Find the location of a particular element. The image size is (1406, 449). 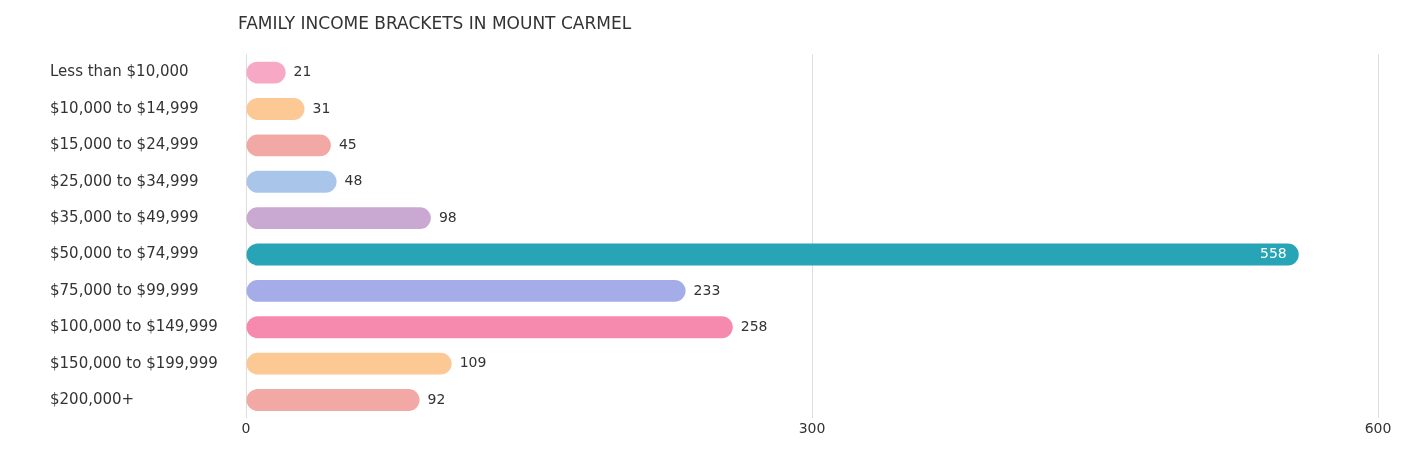

y-tick-label: Less than $10,000 is located at coordinates (119, 71).